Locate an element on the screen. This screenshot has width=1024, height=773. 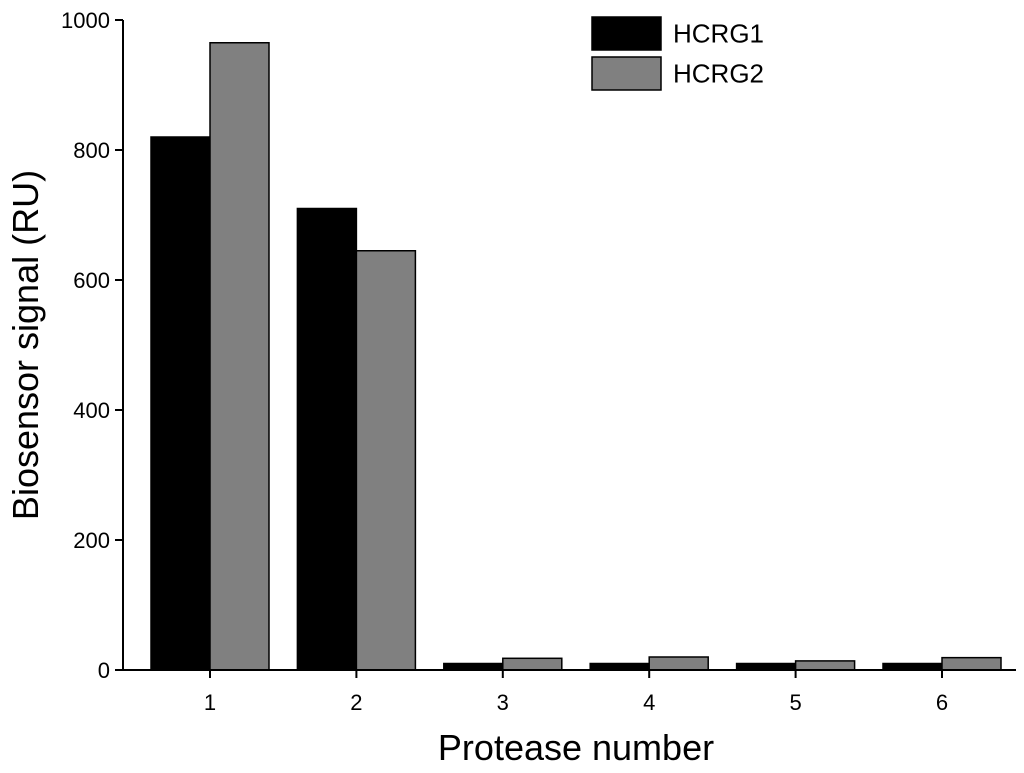
x-tick-label: 1 is located at coordinates (210, 702).